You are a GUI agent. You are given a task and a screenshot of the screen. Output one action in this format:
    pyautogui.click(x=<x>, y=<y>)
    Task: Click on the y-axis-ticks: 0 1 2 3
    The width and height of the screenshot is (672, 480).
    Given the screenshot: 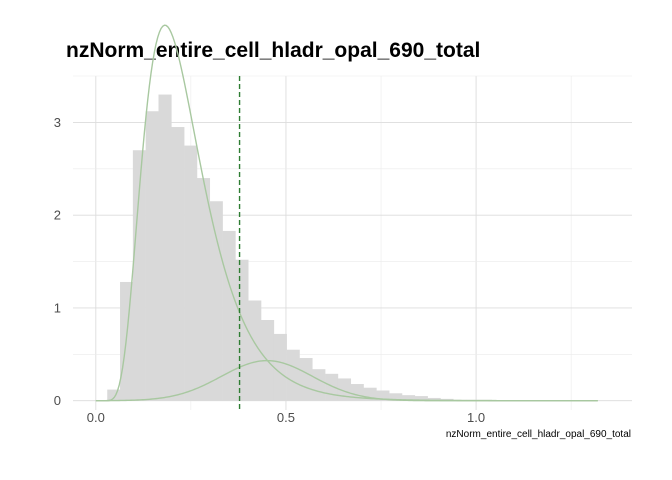 What is the action you would take?
    pyautogui.click(x=57, y=261)
    